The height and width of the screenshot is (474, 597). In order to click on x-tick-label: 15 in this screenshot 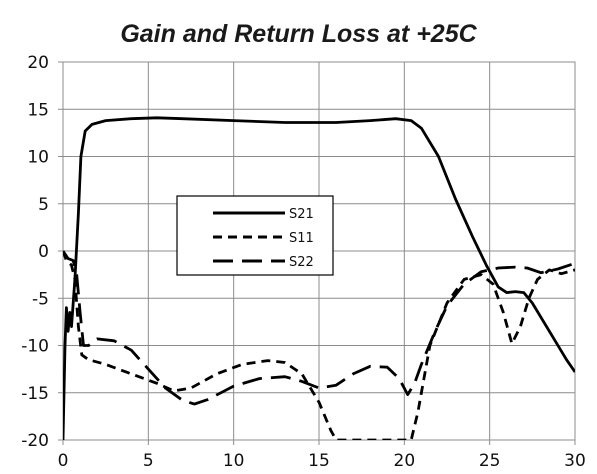, I will do `click(319, 461)`.